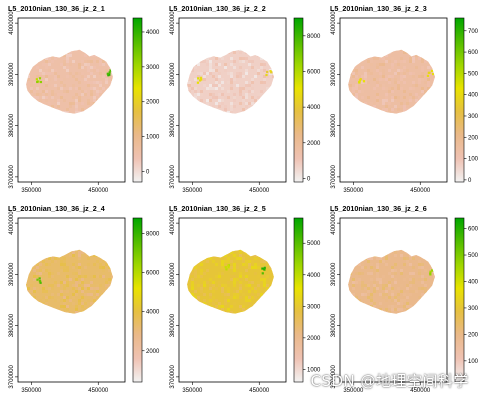 The height and width of the screenshot is (401, 481). I want to click on legend-bar, so click(137, 300).